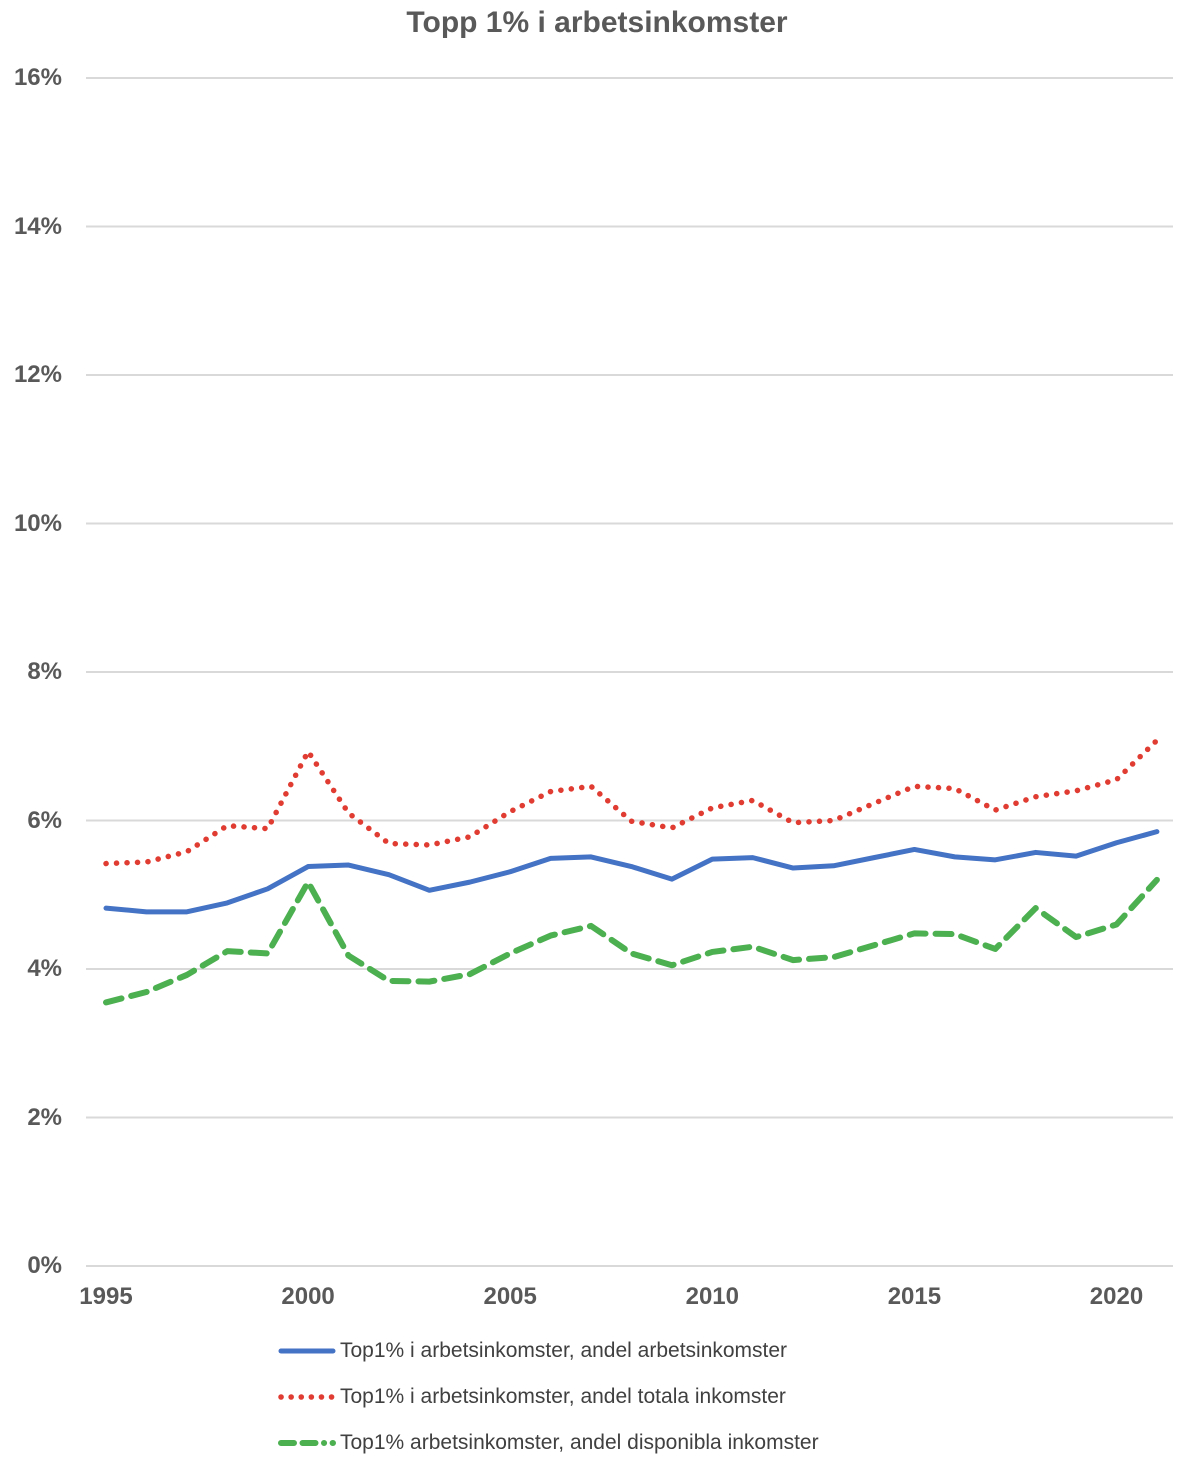 This screenshot has height=1466, width=1194. What do you see at coordinates (307, 1351) in the screenshot?
I see `legend-solid-line-icon` at bounding box center [307, 1351].